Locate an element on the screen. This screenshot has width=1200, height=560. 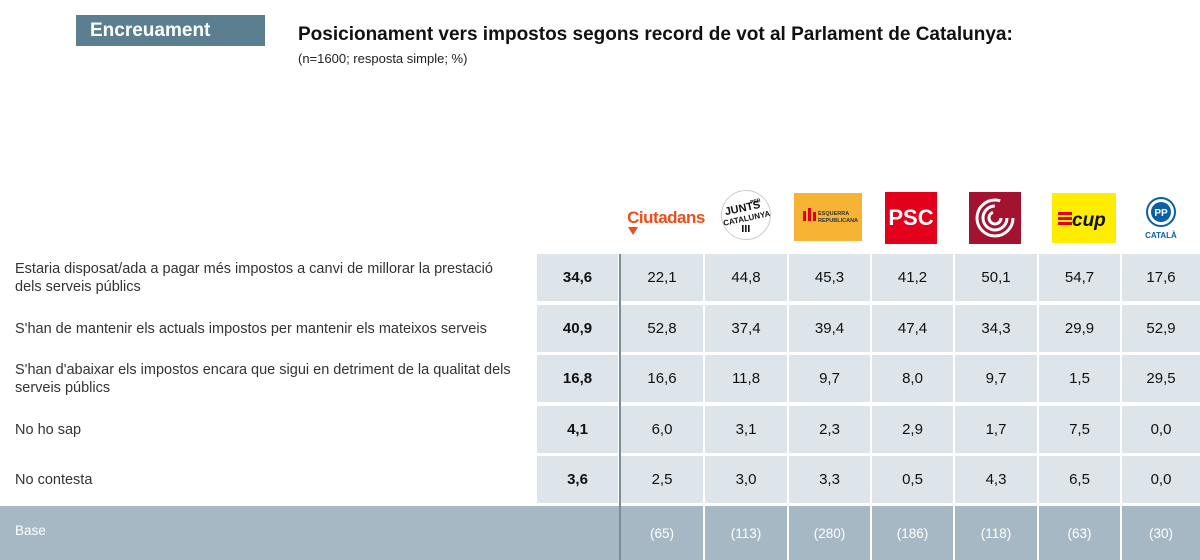
party-cell: 0,5 is located at coordinates (912, 479).